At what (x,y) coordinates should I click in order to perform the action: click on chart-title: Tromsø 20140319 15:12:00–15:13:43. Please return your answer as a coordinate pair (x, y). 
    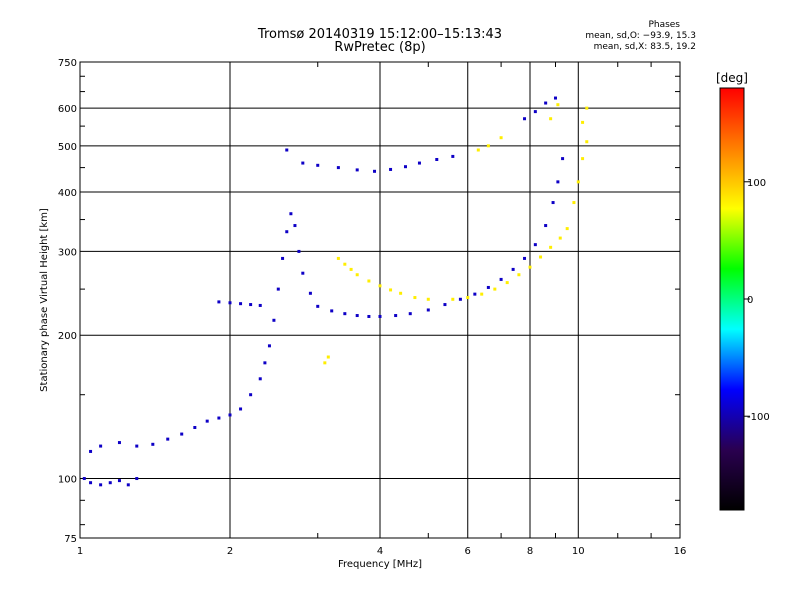
    Looking at the image, I should click on (380, 34).